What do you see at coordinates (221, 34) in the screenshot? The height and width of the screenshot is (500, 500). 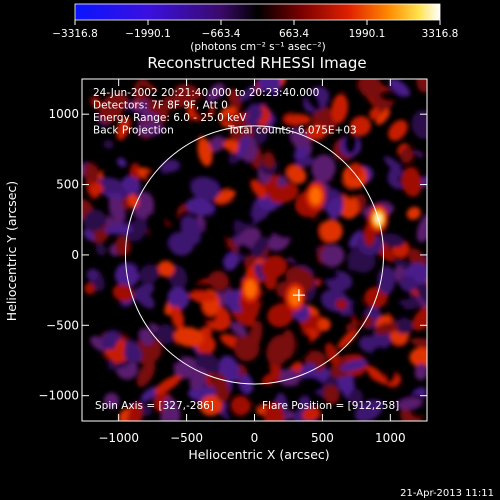 I see `colorbar-tick-label: −663.4` at bounding box center [221, 34].